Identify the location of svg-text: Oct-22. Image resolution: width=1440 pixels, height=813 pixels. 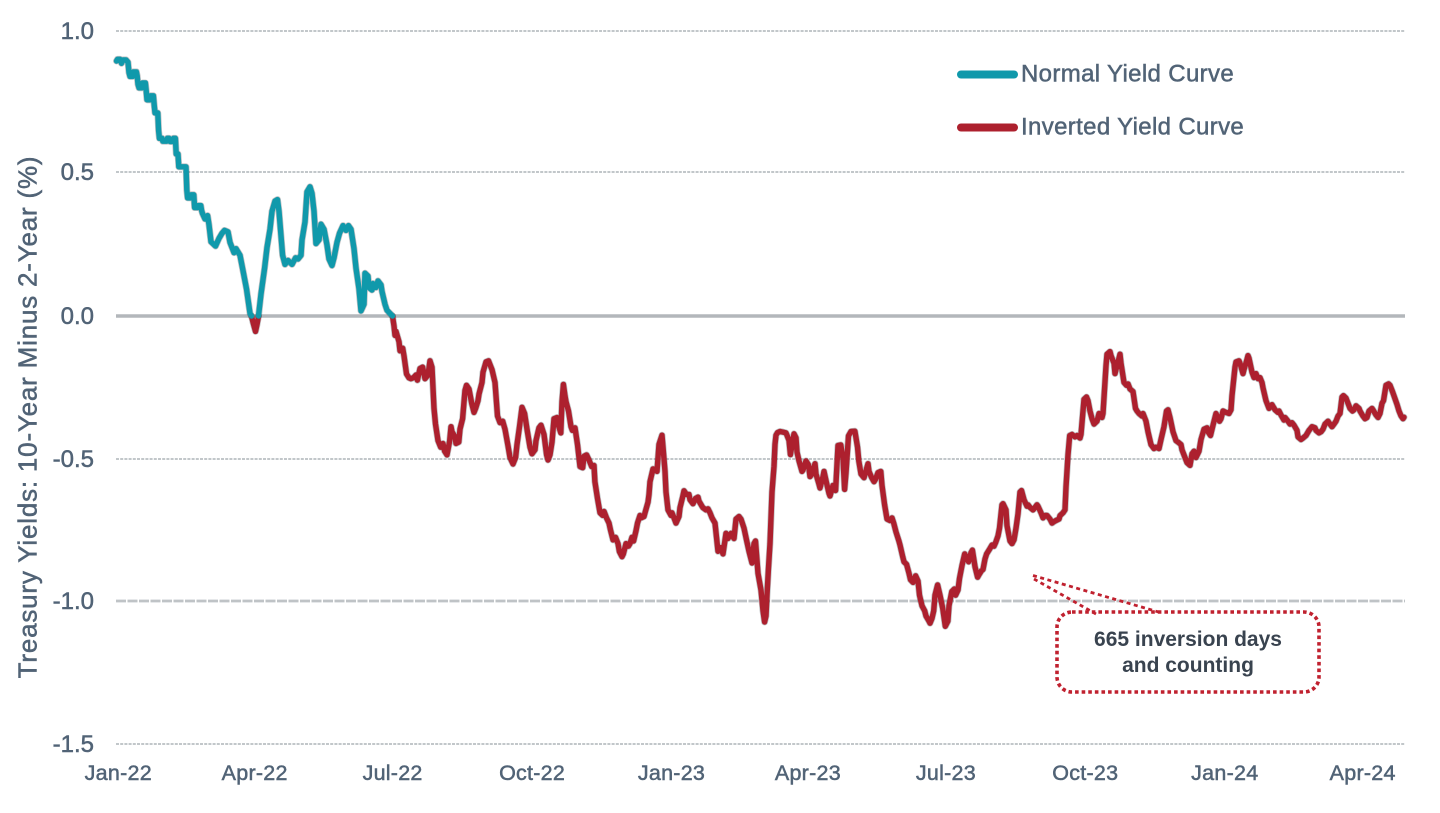
(532, 773).